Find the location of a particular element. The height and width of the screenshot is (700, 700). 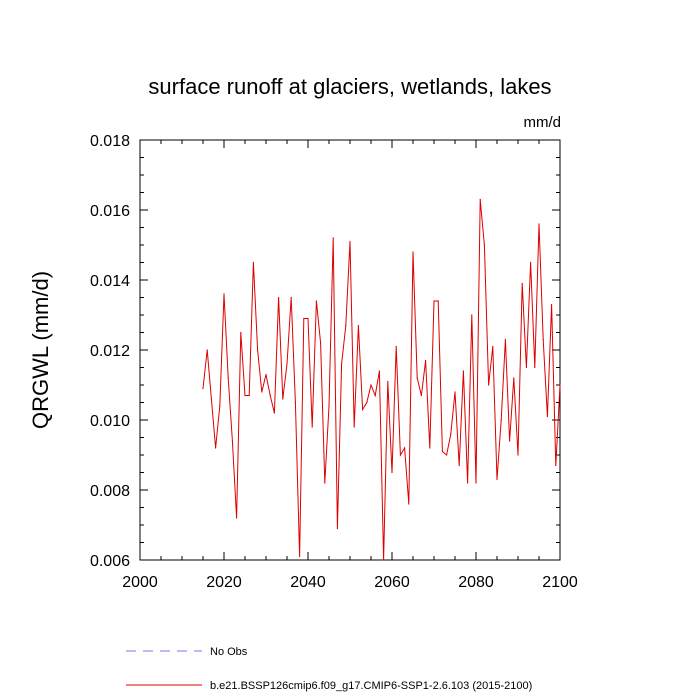

x-tick-label: 2040 is located at coordinates (308, 582).